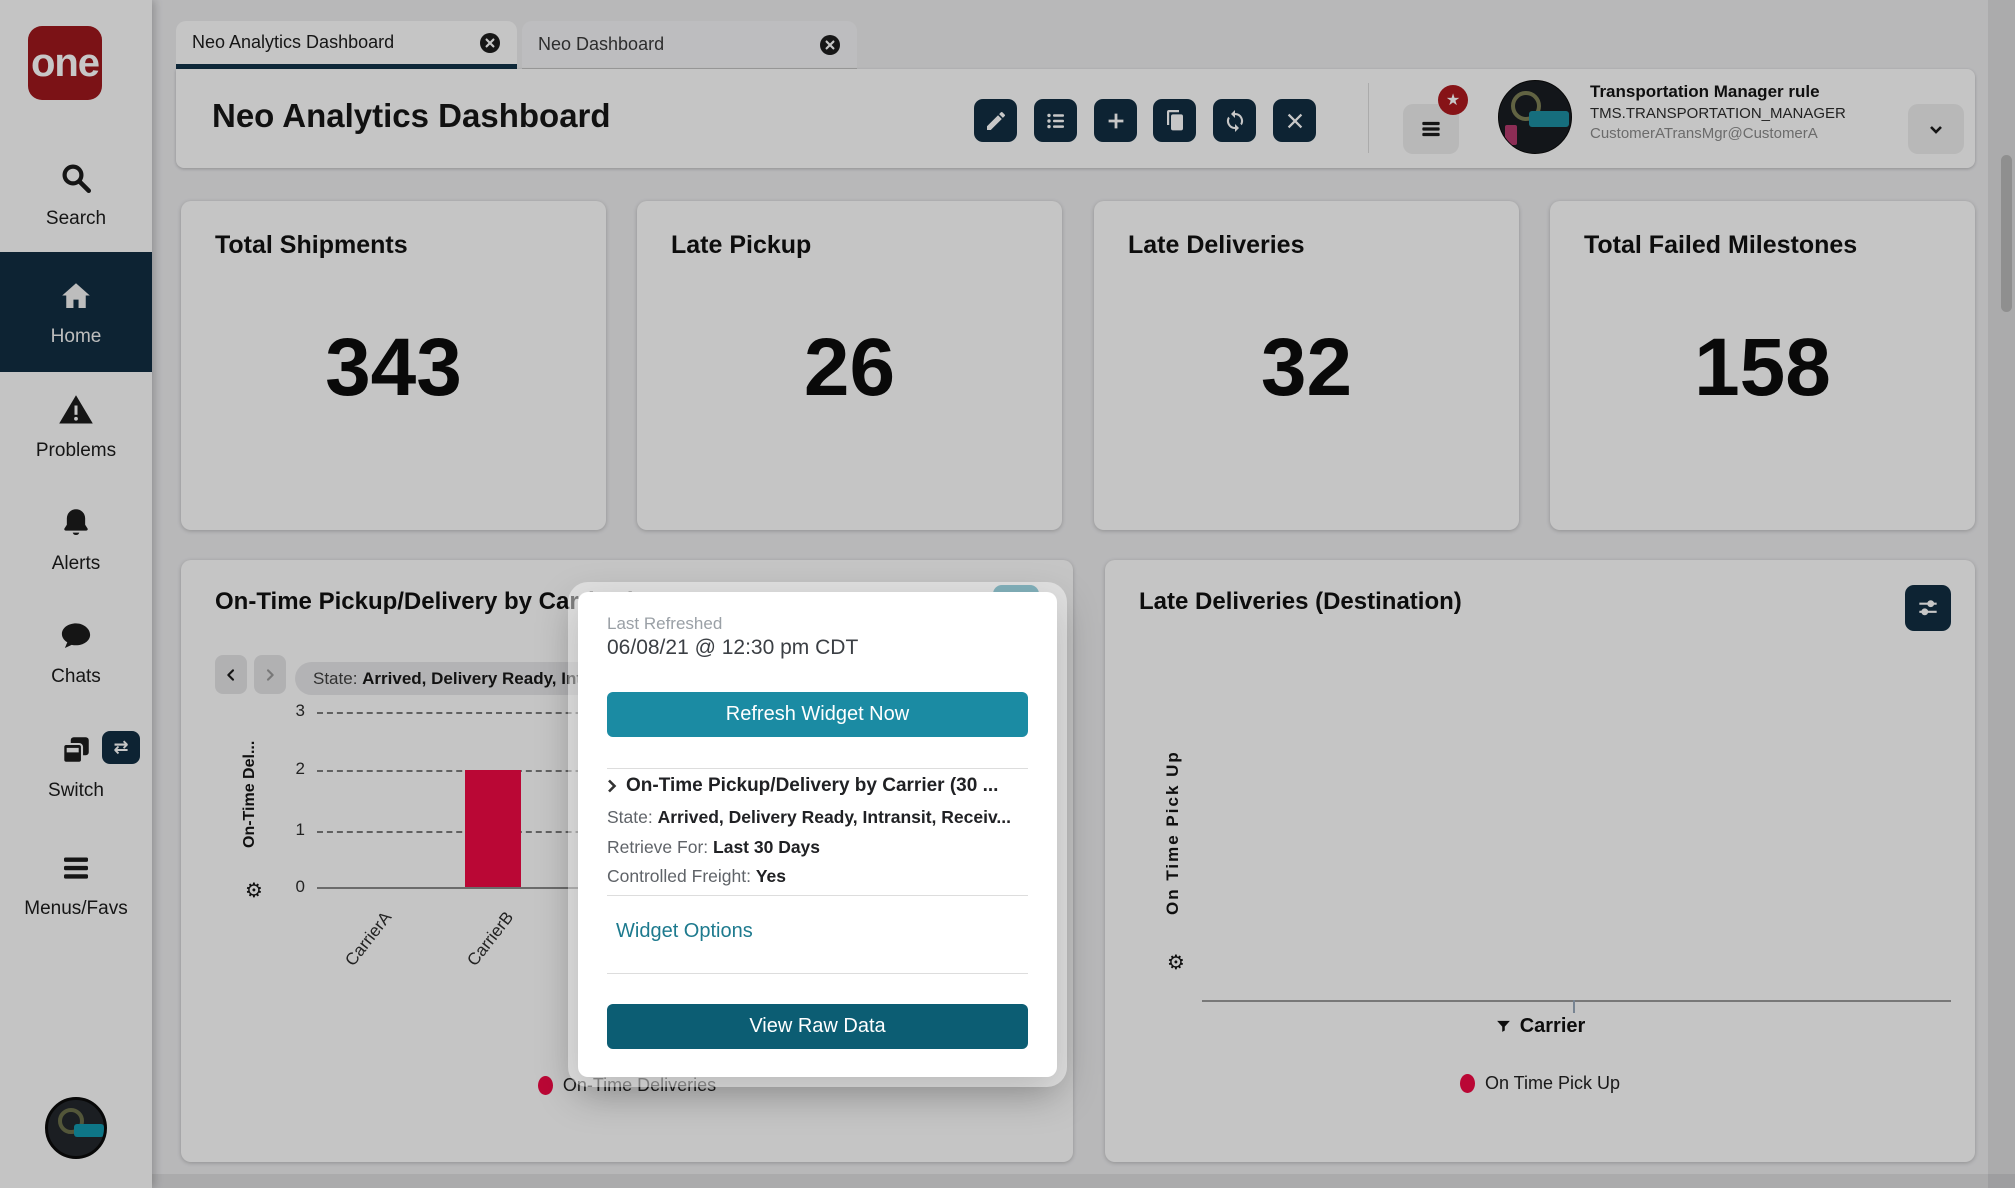 Image resolution: width=2015 pixels, height=1188 pixels. Describe the element at coordinates (493, 828) in the screenshot. I see `bar-carrierb` at that location.